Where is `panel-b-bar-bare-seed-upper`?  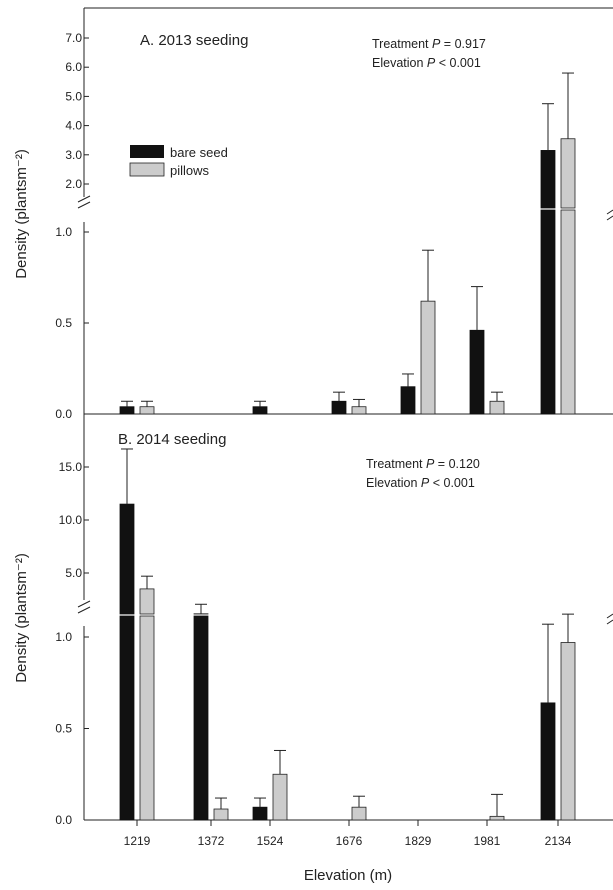 panel-b-bar-bare-seed-upper is located at coordinates (127, 559).